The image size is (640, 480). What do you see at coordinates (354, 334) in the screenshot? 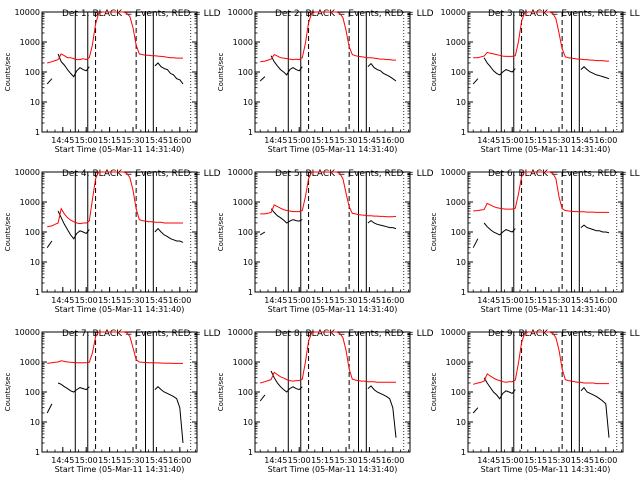
I see `panel-title: Det 8: BLACK = Events, RED = LLD` at bounding box center [354, 334].